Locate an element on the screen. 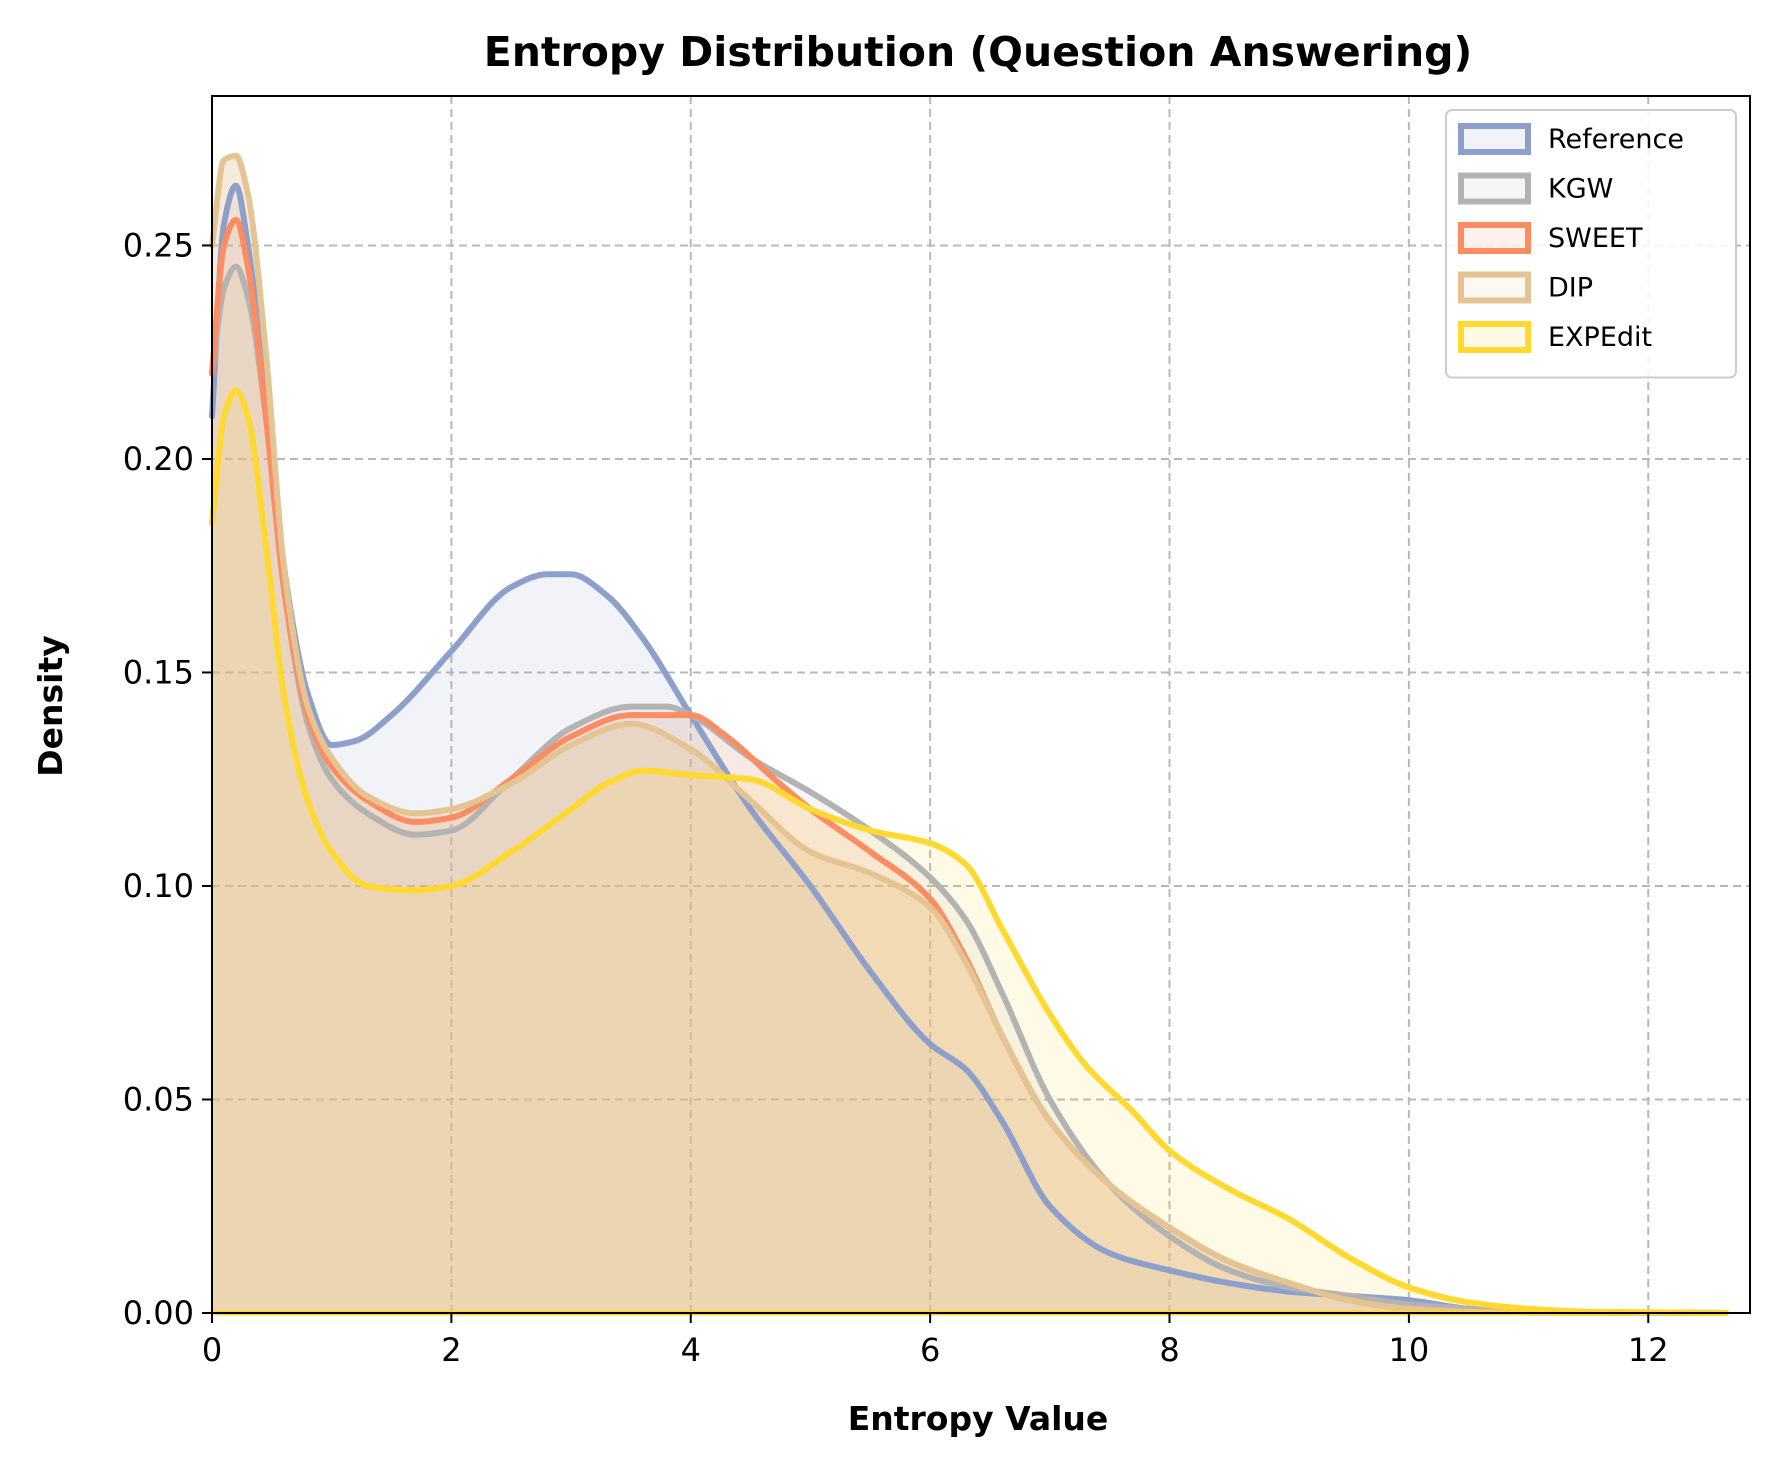 Image resolution: width=1770 pixels, height=1466 pixels. legend-swatch-dip is located at coordinates (1494, 287).